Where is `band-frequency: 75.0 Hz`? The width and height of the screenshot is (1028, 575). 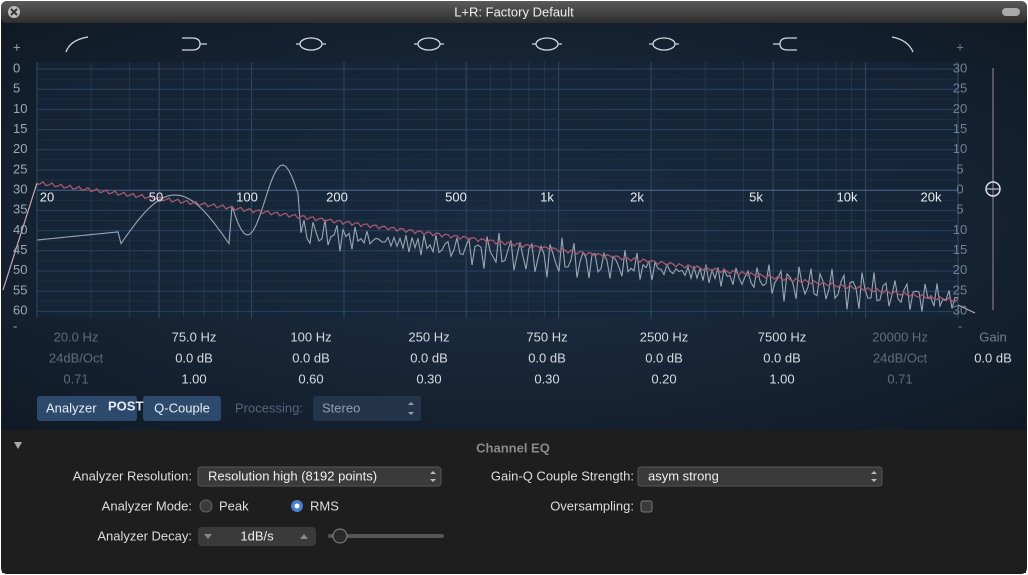
band-frequency: 75.0 Hz is located at coordinates (194, 336).